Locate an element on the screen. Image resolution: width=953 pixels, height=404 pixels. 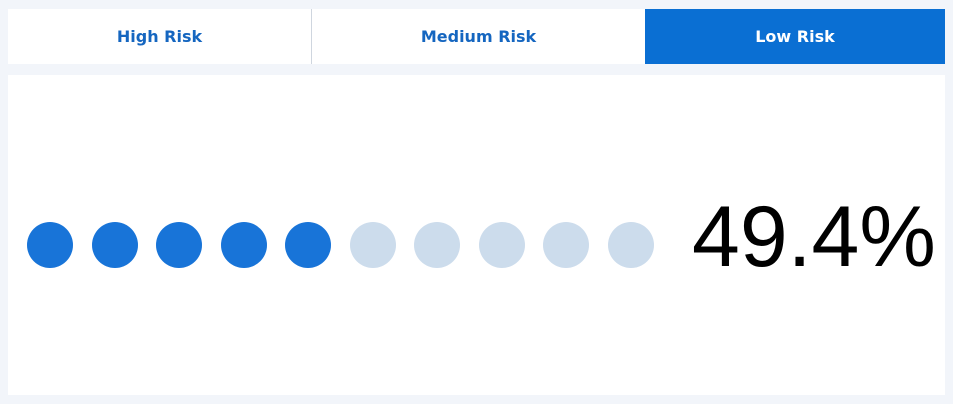
risk-percentage: 49.4% is located at coordinates (814, 237).